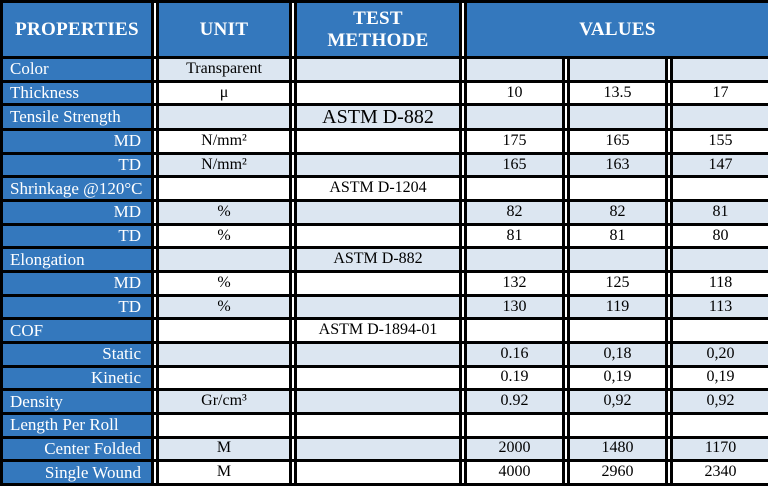 Image resolution: width=768 pixels, height=486 pixels. Describe the element at coordinates (224, 401) in the screenshot. I see `unit-cell: Gr/cm³` at that location.